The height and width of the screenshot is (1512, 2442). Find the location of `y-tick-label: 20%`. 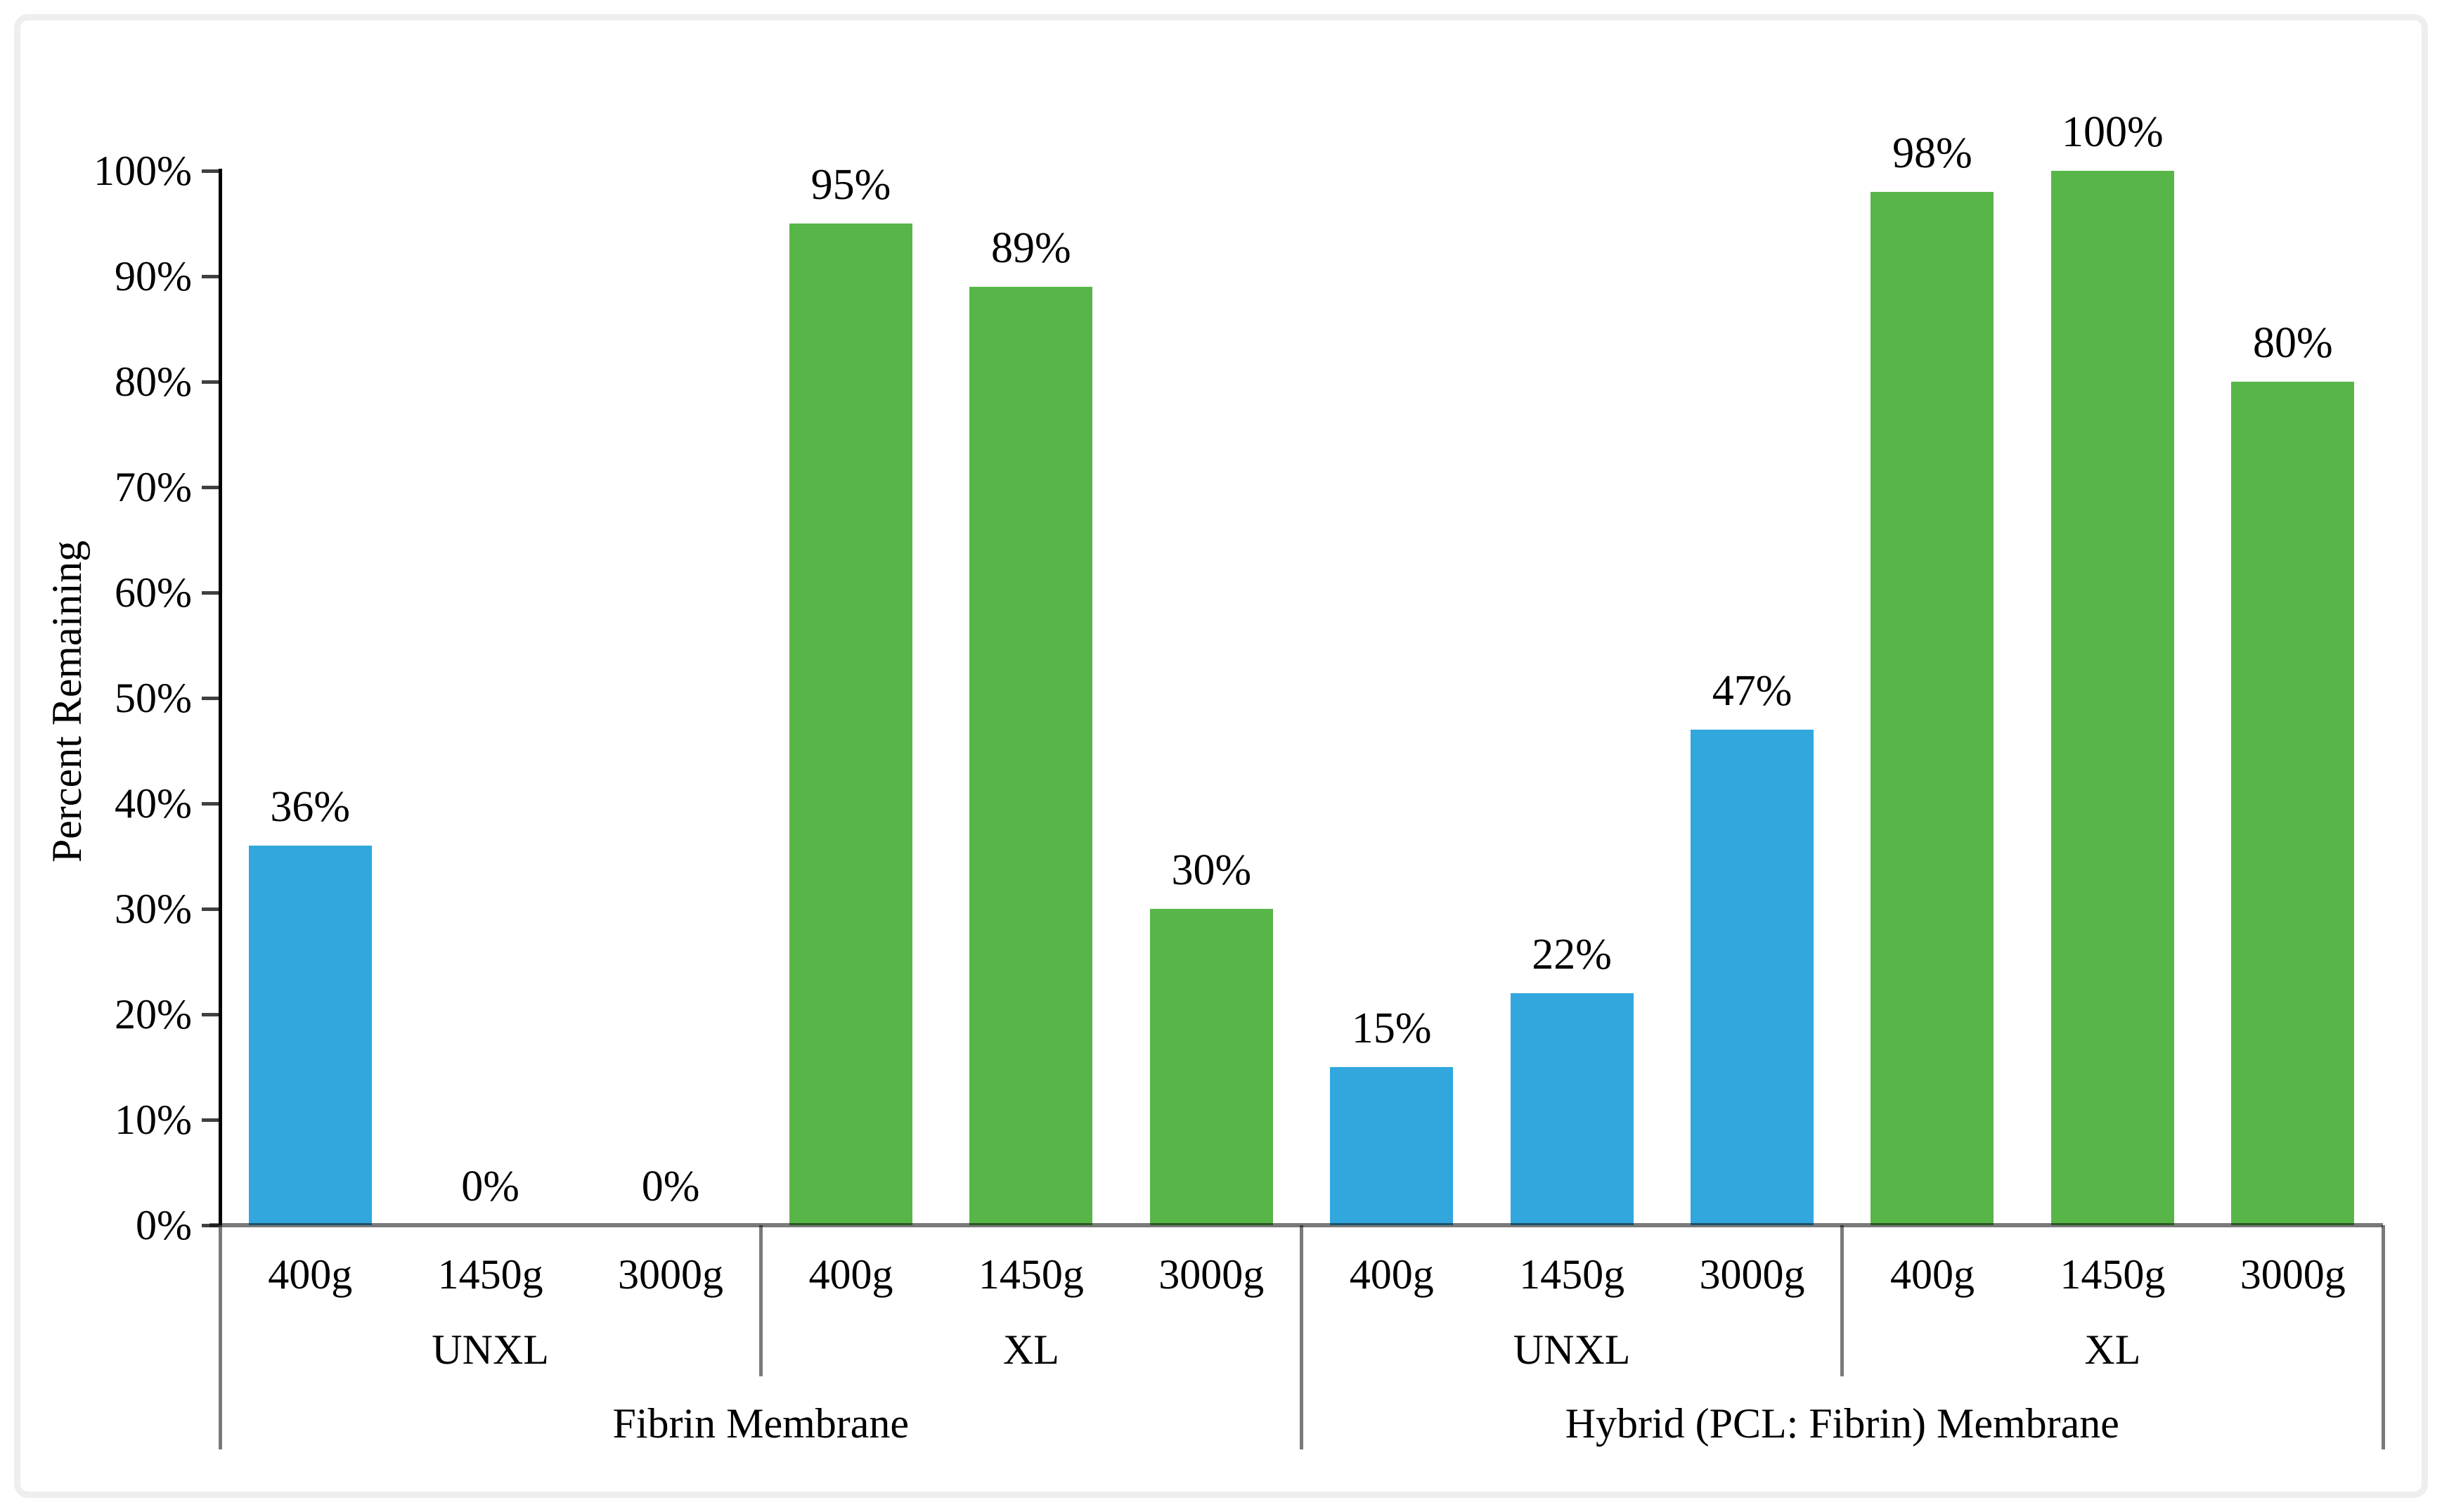

y-tick-label: 20% is located at coordinates (153, 1014).